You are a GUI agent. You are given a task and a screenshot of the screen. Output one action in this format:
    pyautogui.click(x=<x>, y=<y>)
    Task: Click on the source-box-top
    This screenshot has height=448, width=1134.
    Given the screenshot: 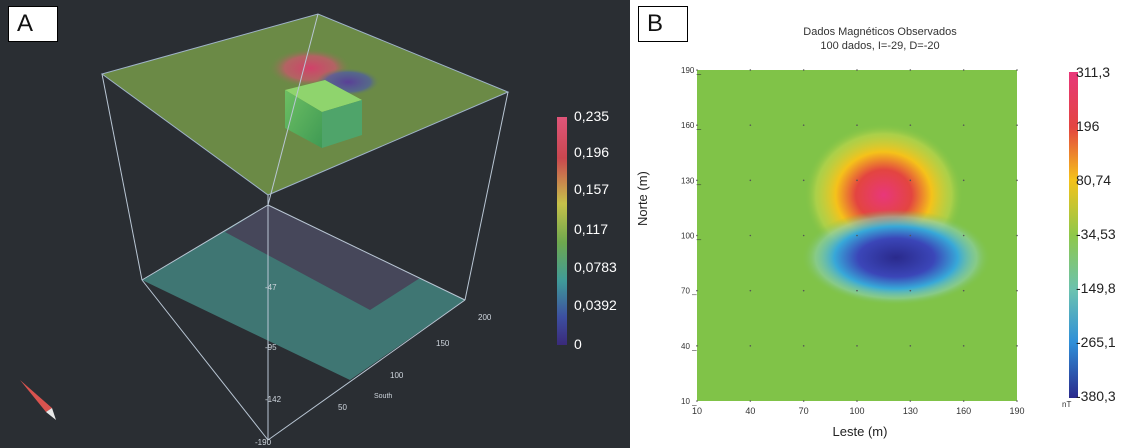 What is the action you would take?
    pyautogui.click(x=323, y=96)
    